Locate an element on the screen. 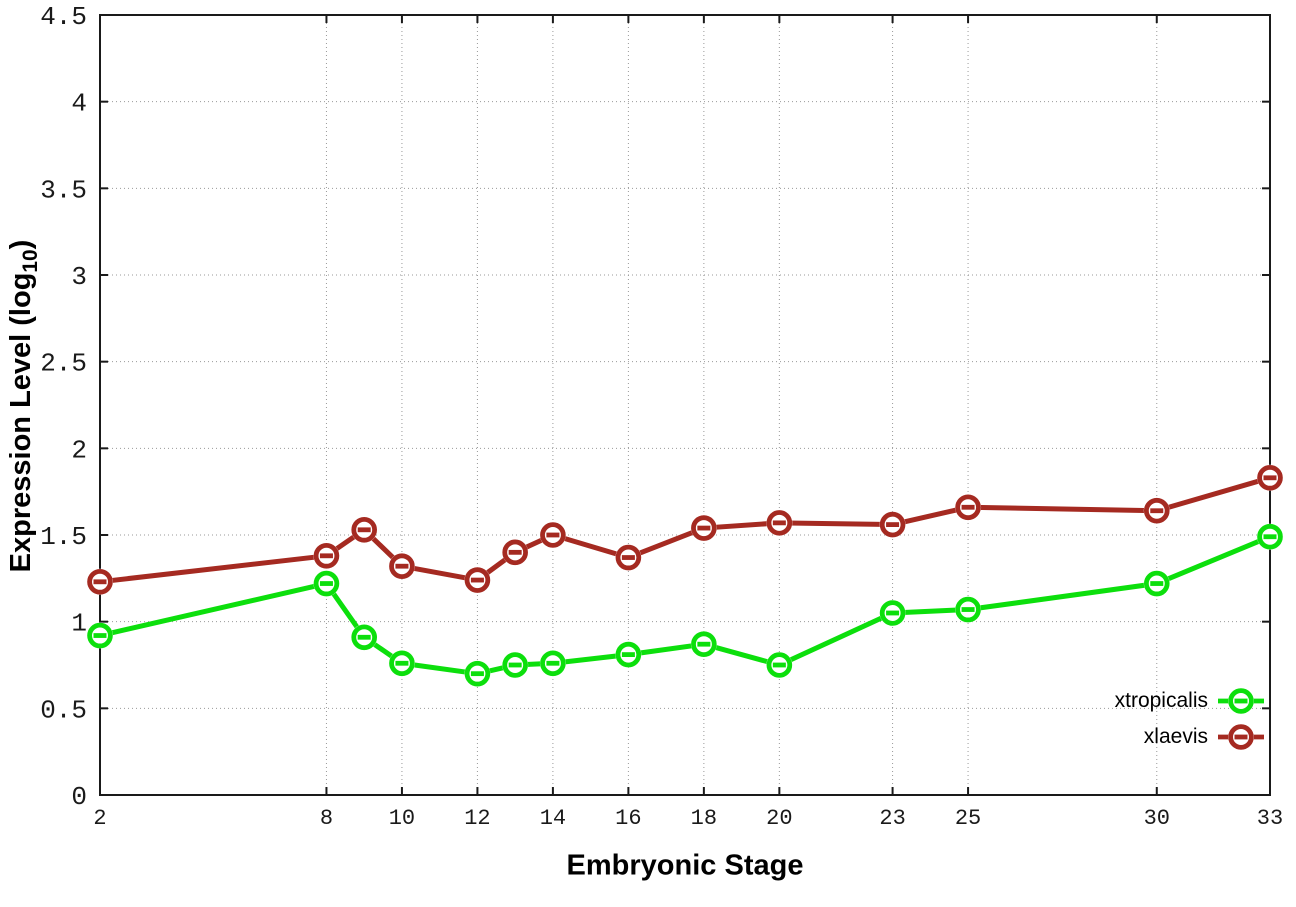 This screenshot has height=907, width=1296. series-line-xtropicalis is located at coordinates (685, 605).